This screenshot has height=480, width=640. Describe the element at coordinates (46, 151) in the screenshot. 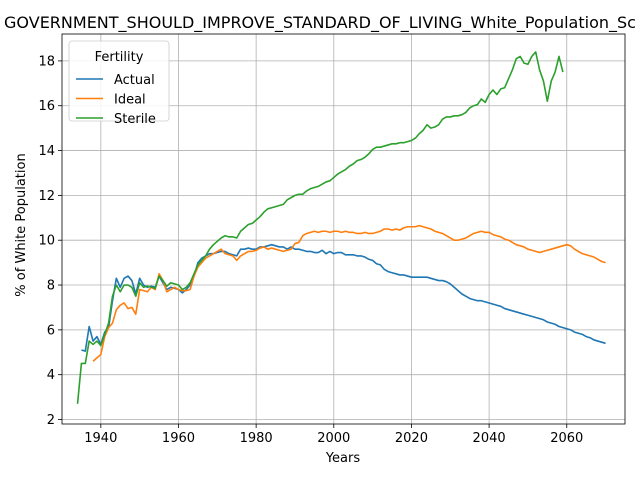

I see `y-tick-label: 14` at that location.